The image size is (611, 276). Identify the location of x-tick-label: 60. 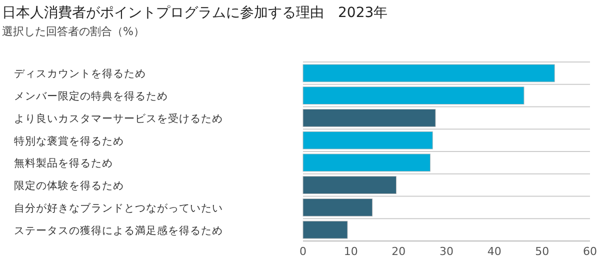
(590, 251).